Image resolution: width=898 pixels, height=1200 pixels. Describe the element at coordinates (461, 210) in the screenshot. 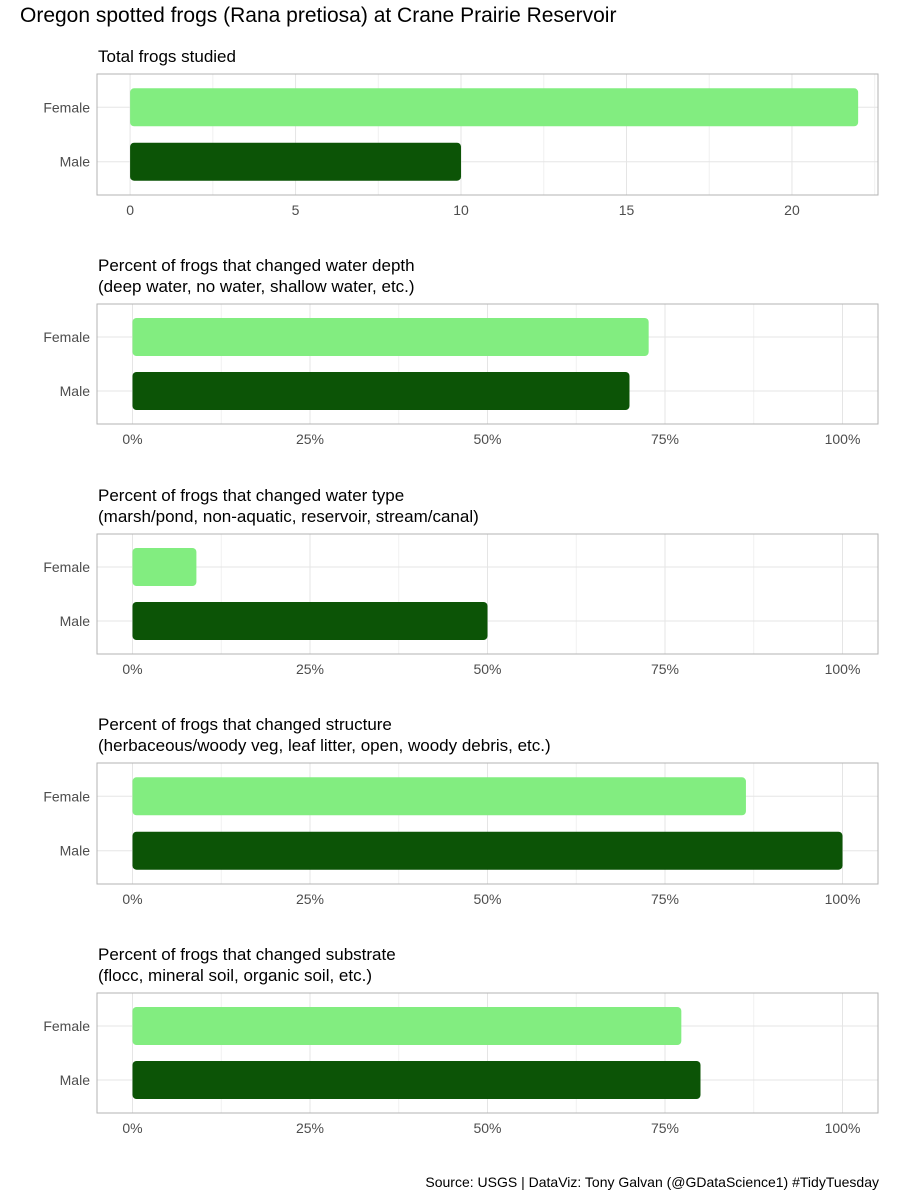

I see `x-tick-label: 10` at that location.